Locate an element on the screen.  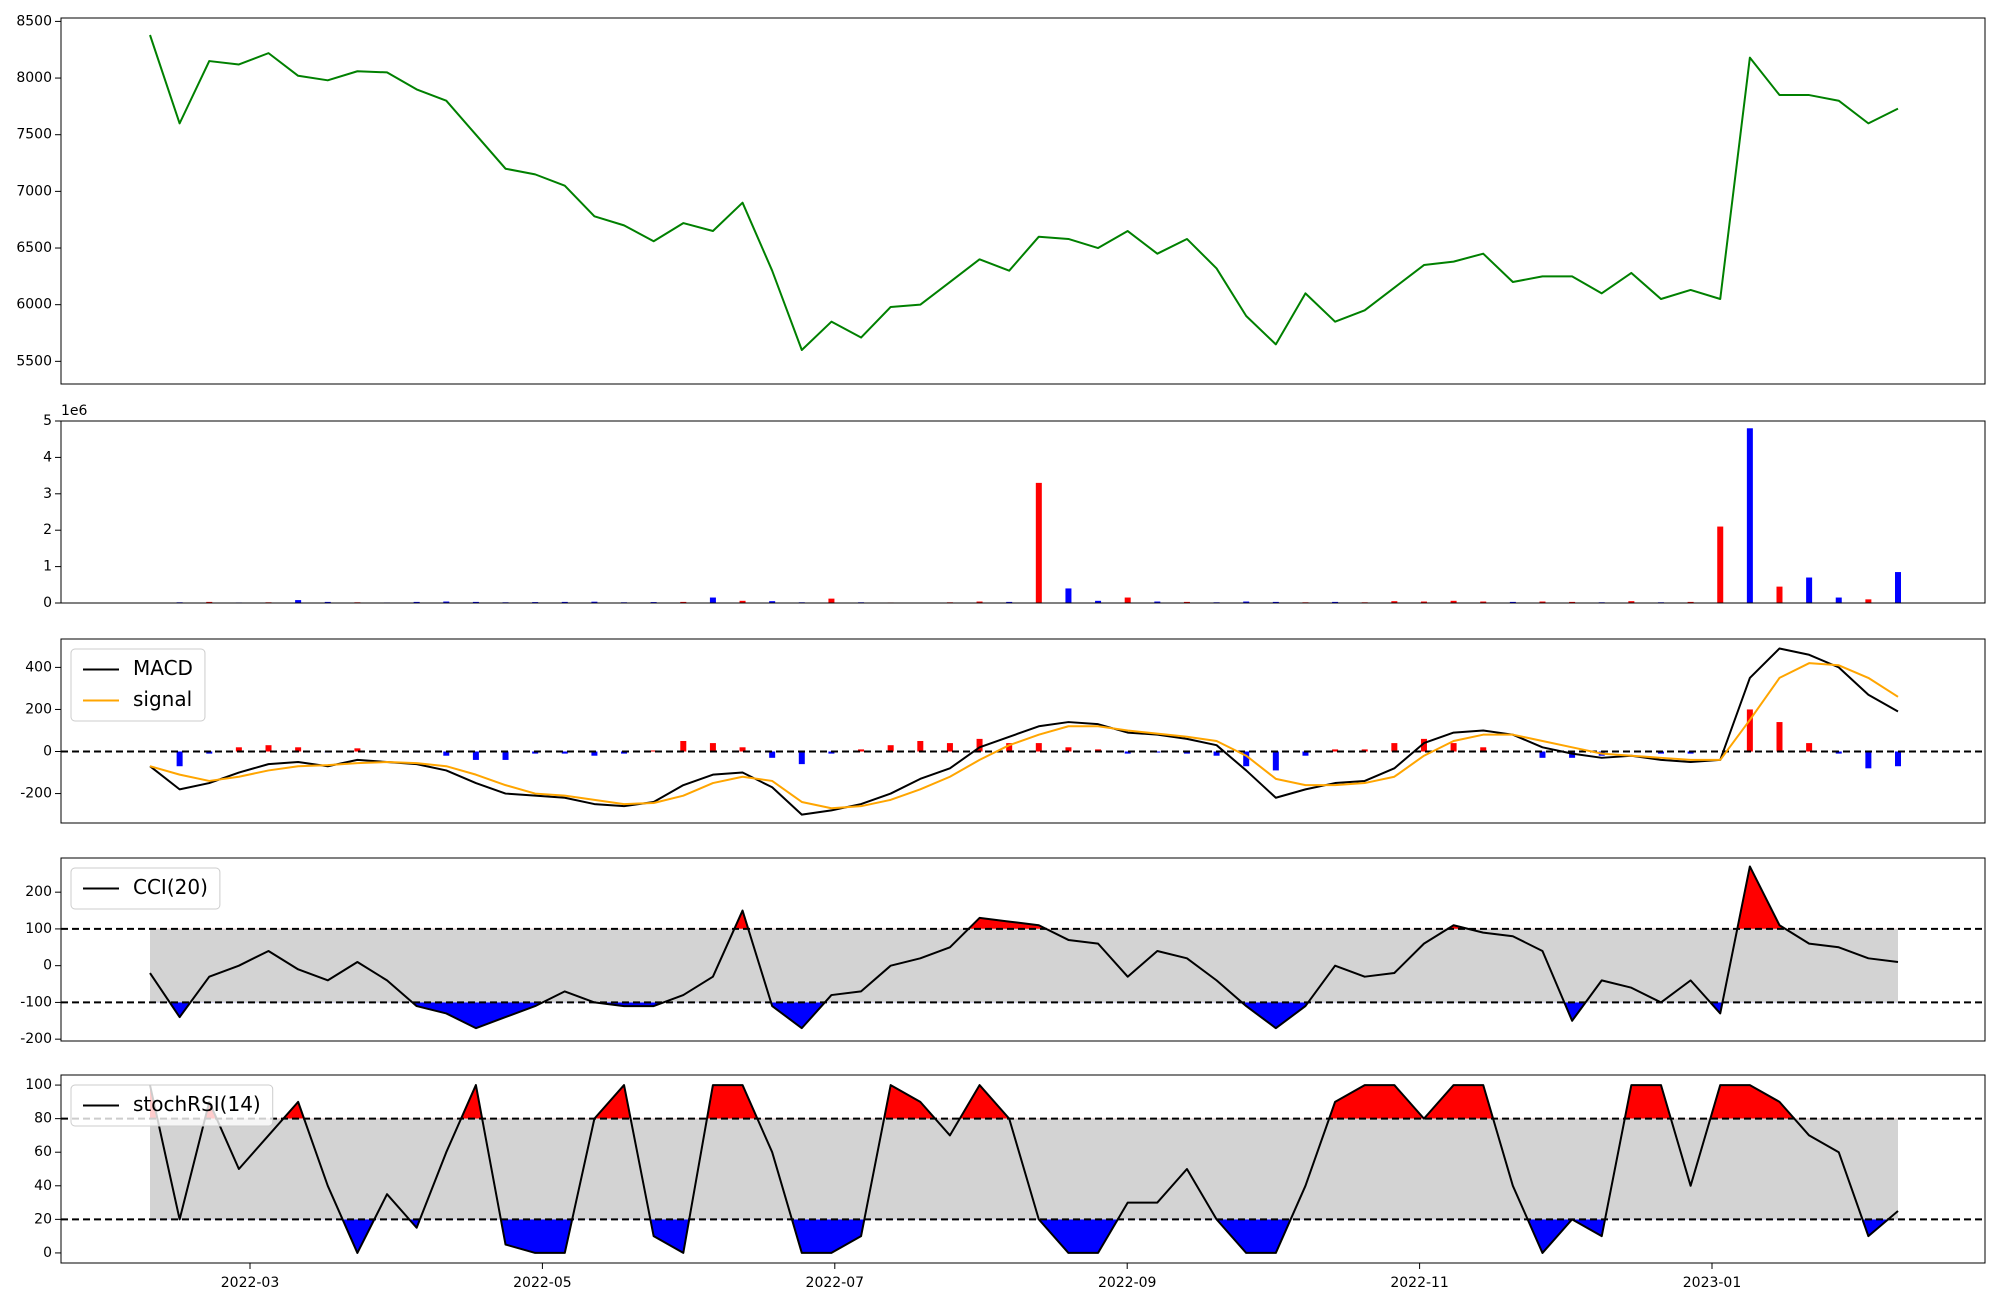
y-tick-label: 400 is located at coordinates (38, 667).